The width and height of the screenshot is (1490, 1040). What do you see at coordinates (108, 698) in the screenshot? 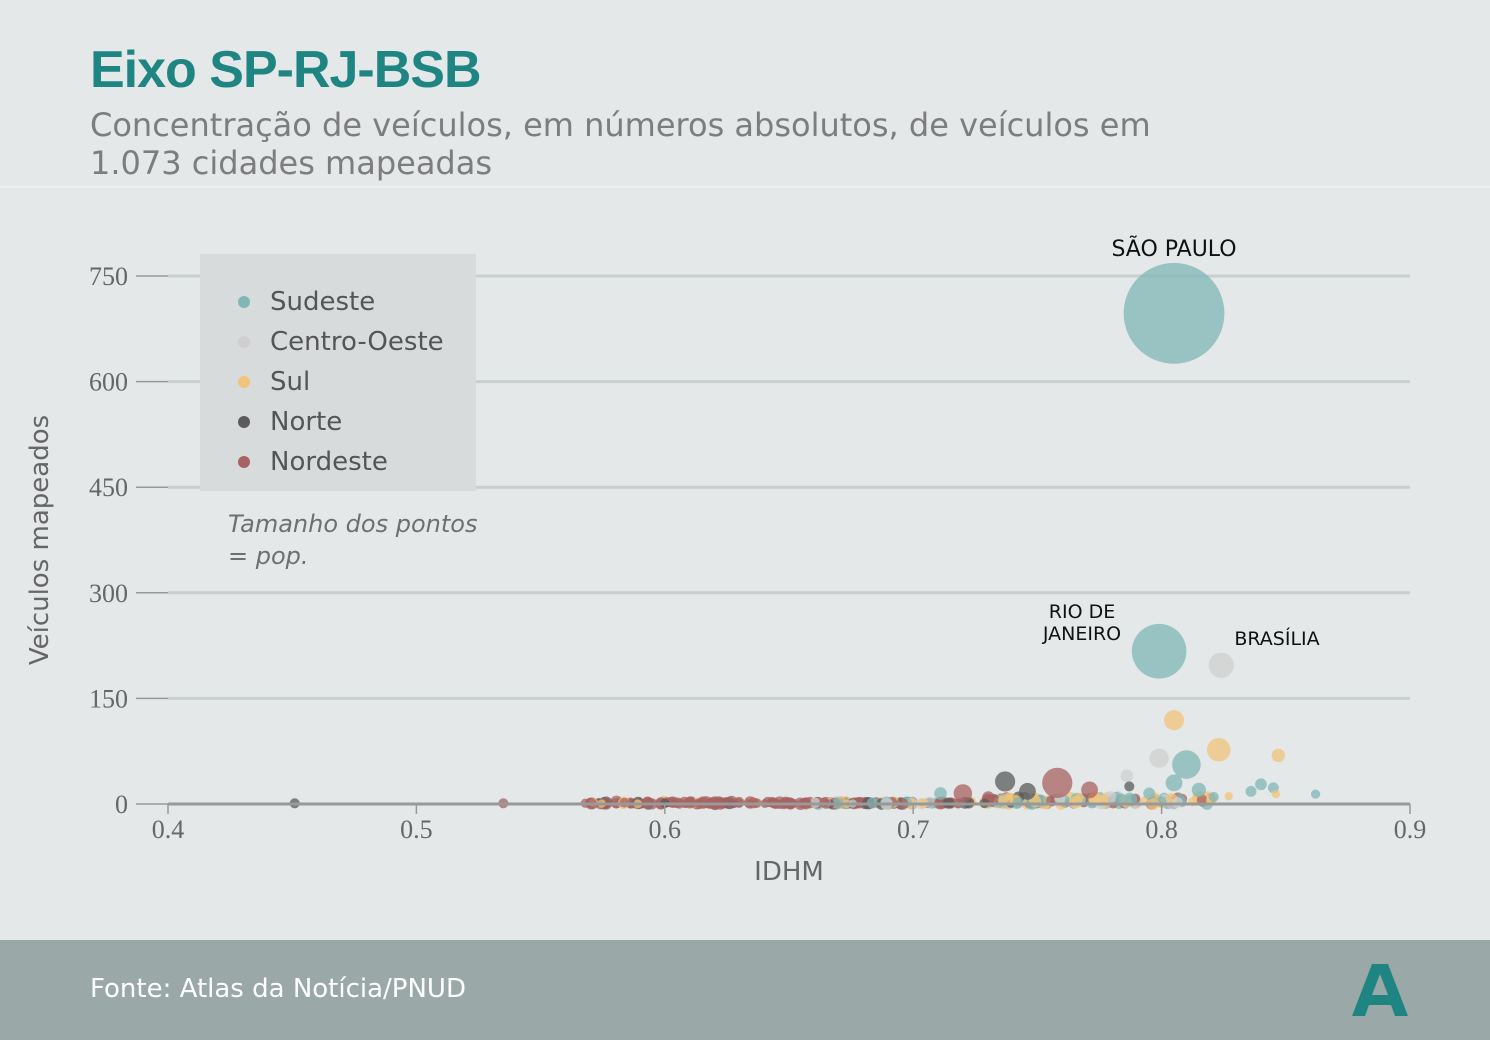
I see `y-tick-label: 150` at bounding box center [108, 698].